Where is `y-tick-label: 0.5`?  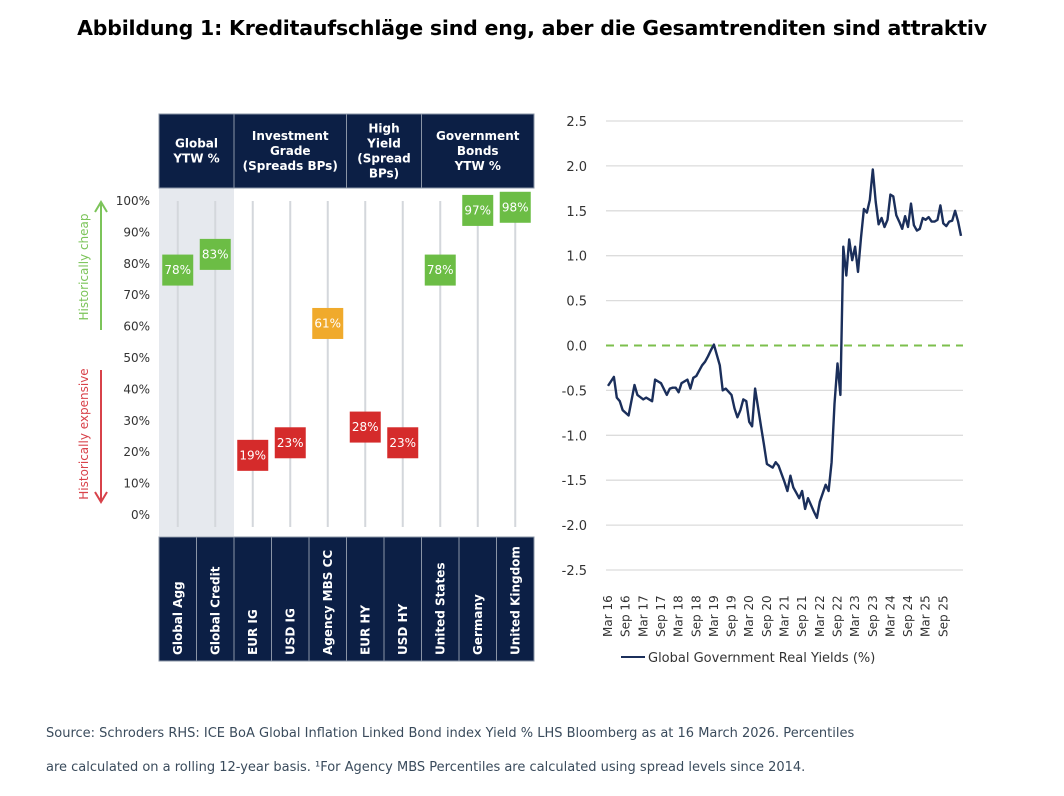 y-tick-label: 0.5 is located at coordinates (576, 302).